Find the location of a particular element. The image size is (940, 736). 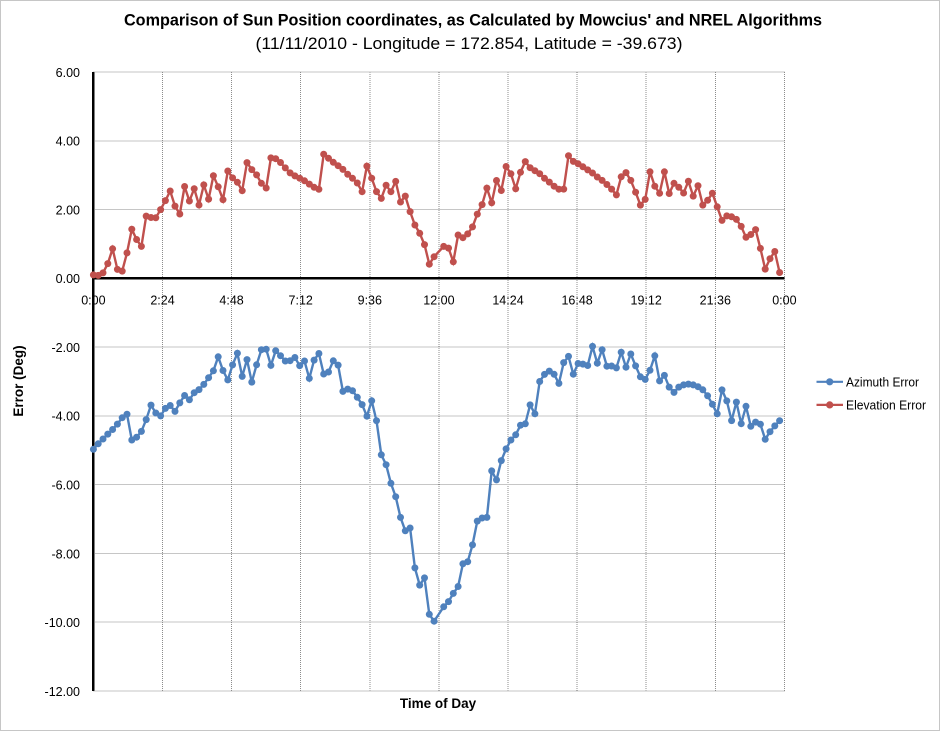

svg-text: 2:24 is located at coordinates (162, 301).